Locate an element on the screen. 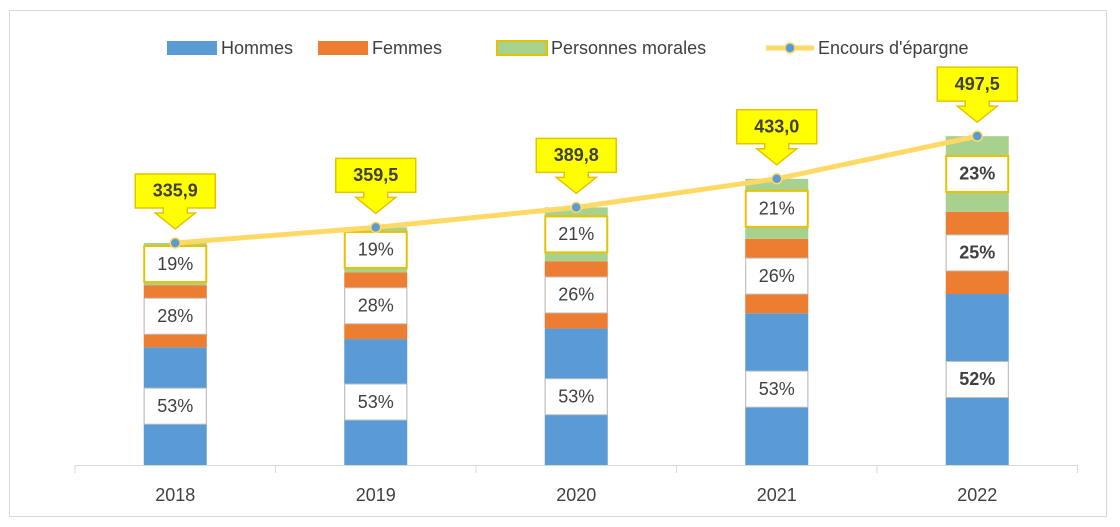 This screenshot has width=1120, height=527. legend-label: Encours d'épargne is located at coordinates (893, 48).